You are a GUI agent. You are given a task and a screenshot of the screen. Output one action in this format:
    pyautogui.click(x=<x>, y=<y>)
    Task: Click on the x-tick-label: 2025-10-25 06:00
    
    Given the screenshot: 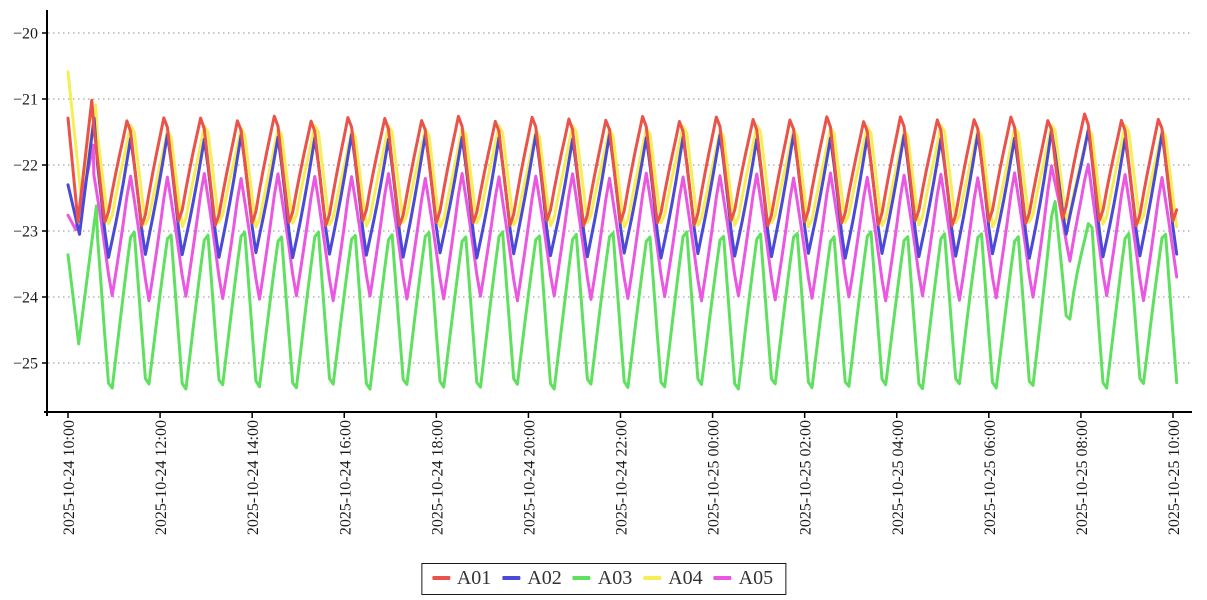 What is the action you would take?
    pyautogui.click(x=990, y=477)
    